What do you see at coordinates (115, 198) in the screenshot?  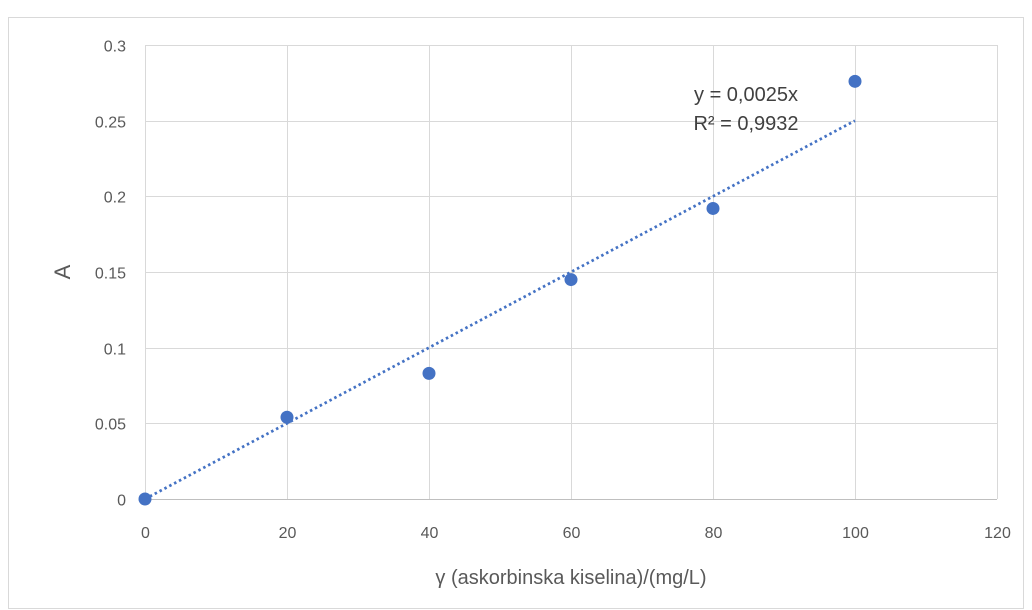 I see `y-tick-label: 0.2` at bounding box center [115, 198].